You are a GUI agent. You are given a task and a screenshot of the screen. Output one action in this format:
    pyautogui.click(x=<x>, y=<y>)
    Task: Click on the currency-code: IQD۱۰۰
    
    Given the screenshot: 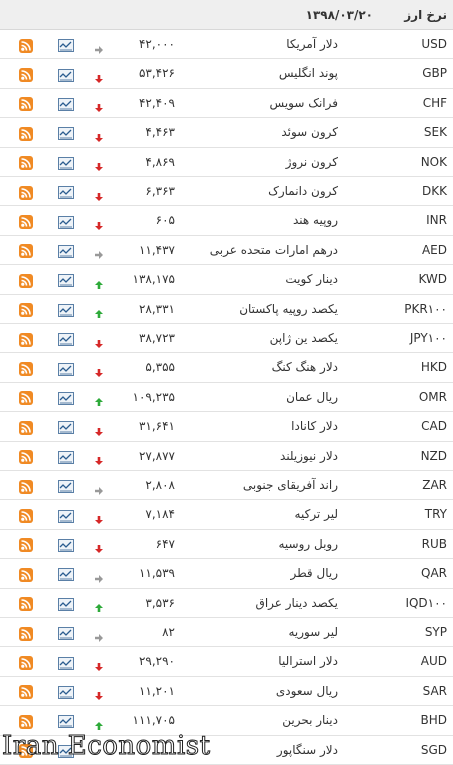 What is the action you would take?
    pyautogui.click(x=426, y=602)
    